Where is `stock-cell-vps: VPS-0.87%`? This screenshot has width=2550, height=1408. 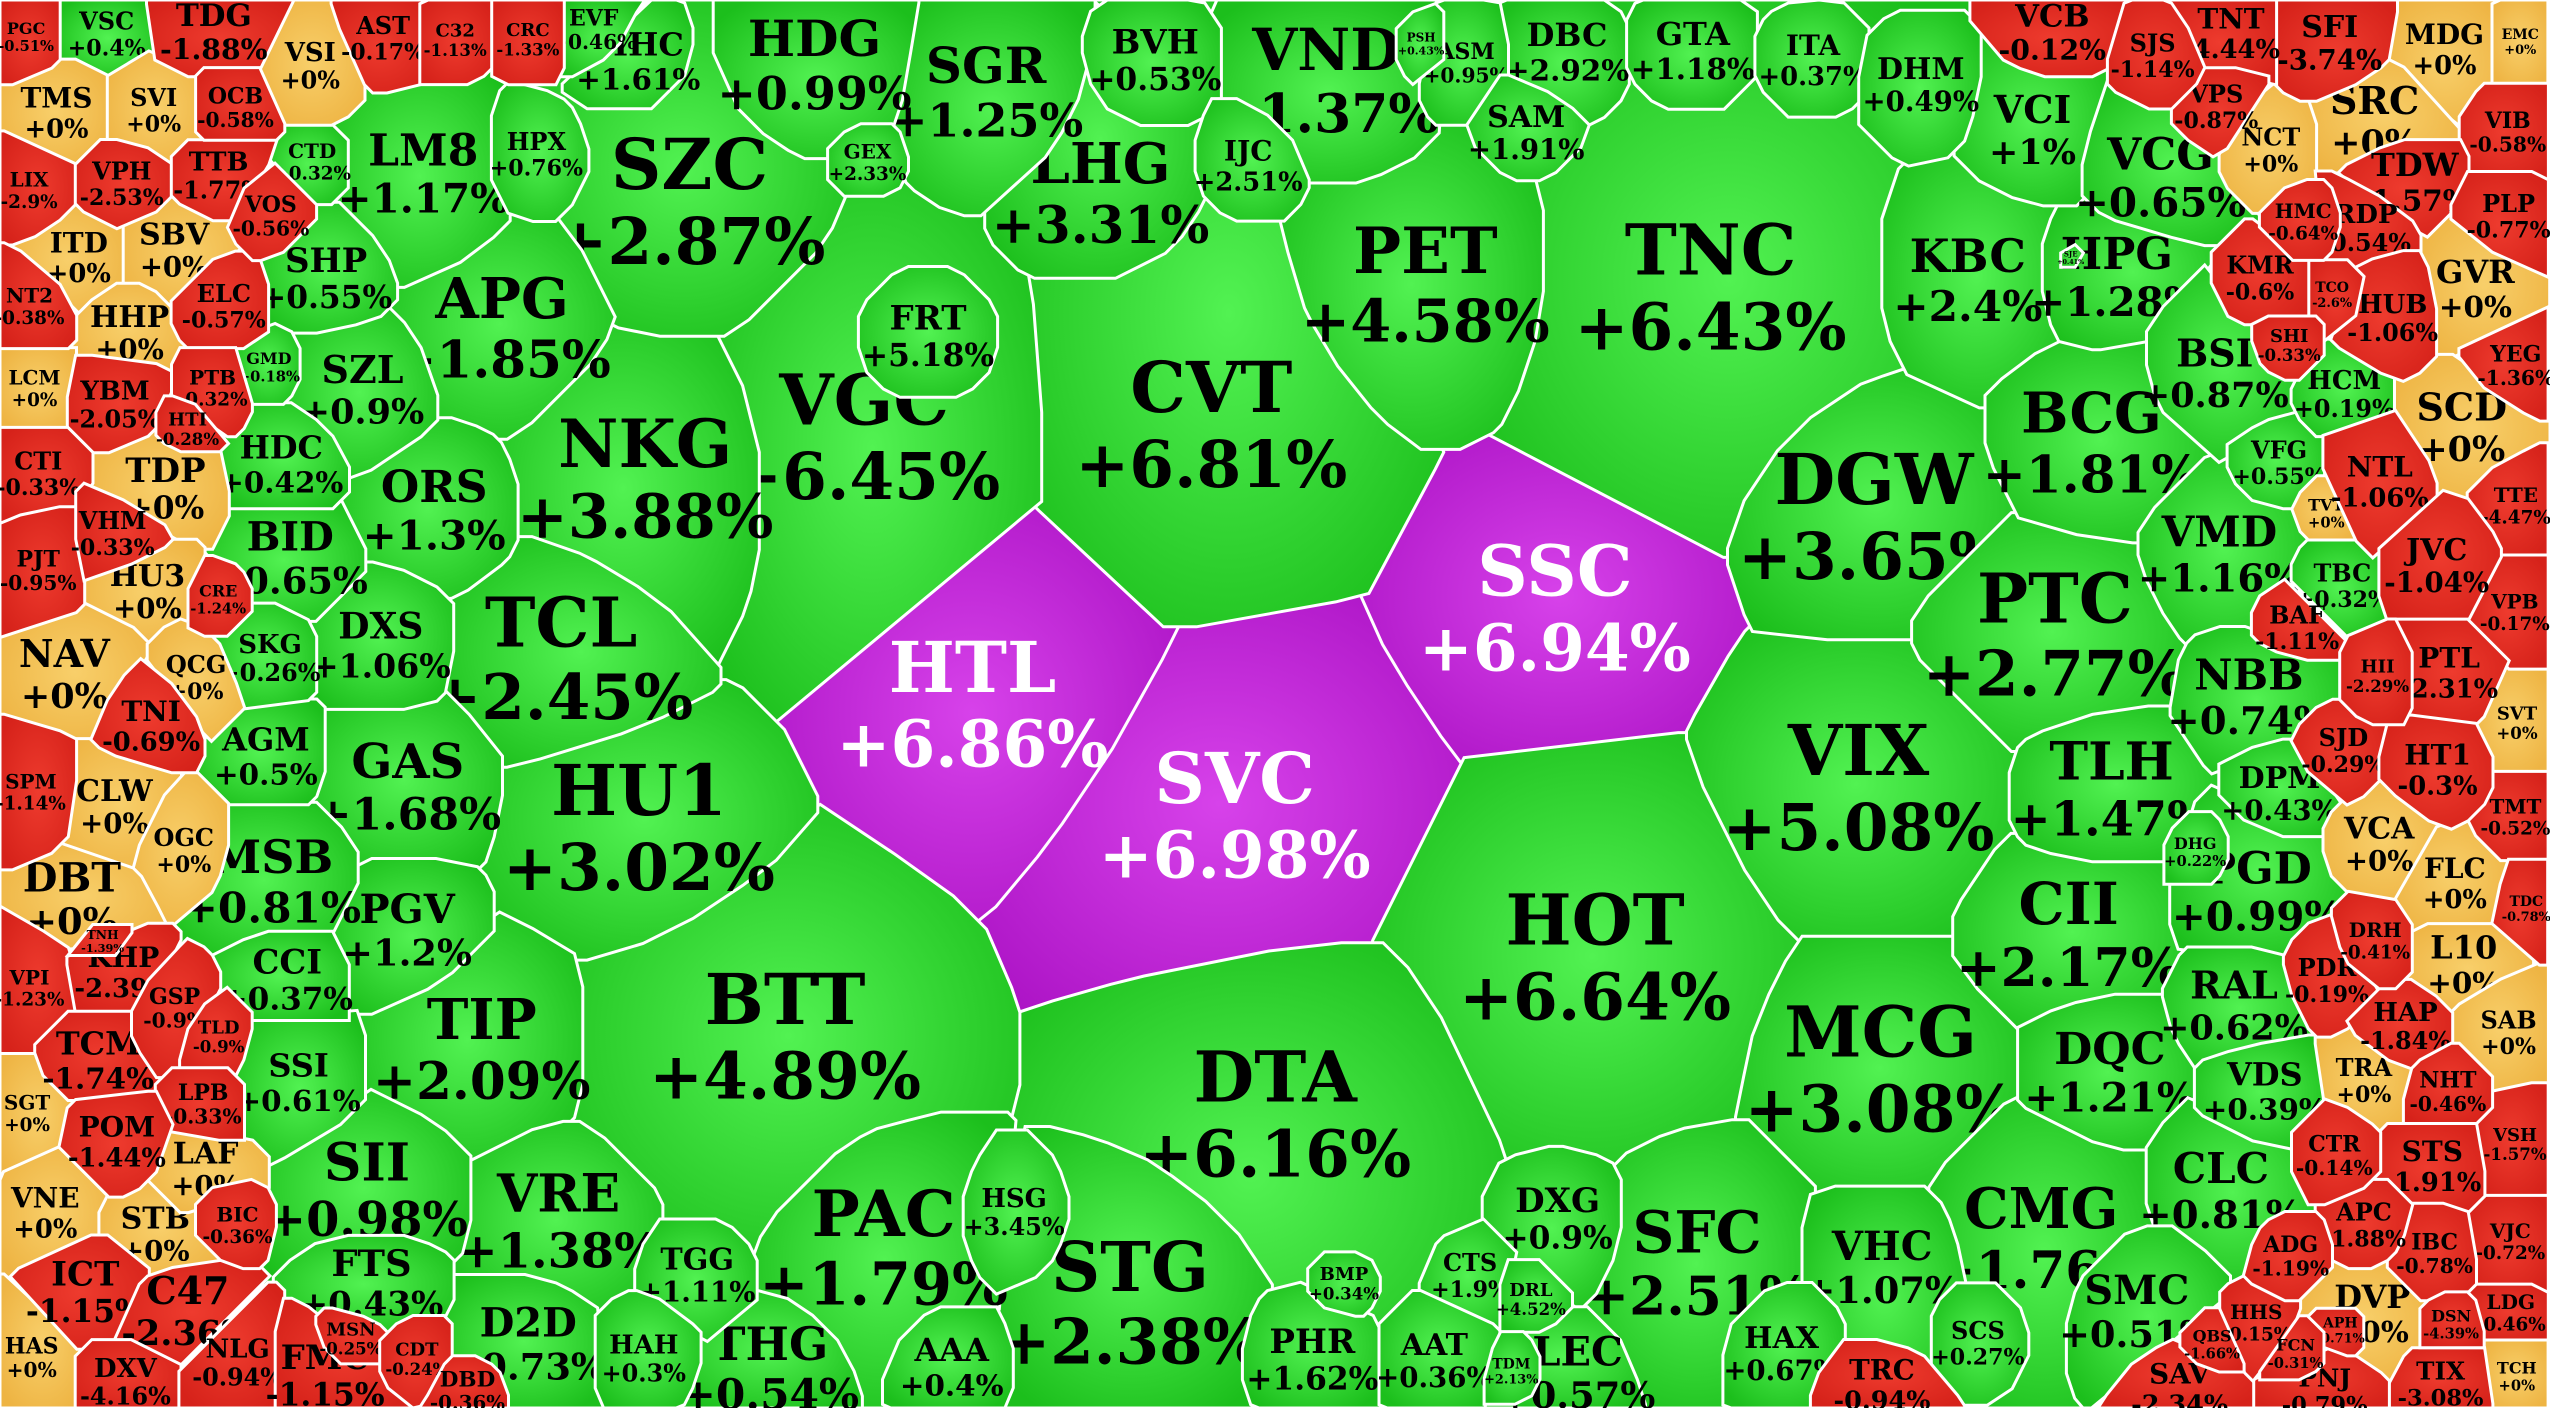 stock-cell-vps: VPS-0.87% is located at coordinates (2220, 112).